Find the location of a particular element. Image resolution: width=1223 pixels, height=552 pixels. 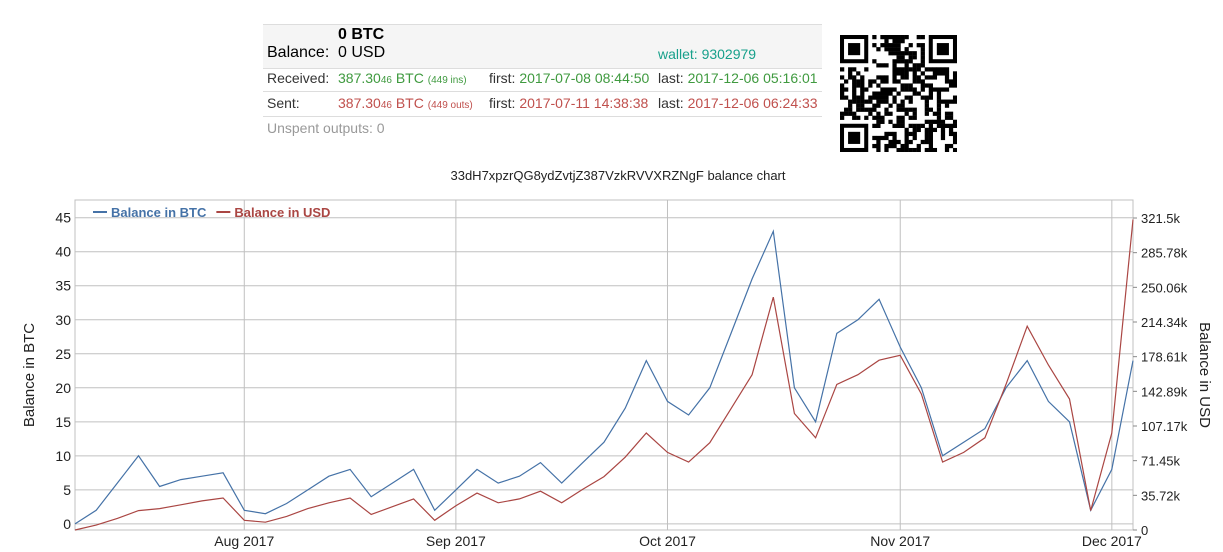

wallet-link: wallet: 9302979 is located at coordinates (707, 54).